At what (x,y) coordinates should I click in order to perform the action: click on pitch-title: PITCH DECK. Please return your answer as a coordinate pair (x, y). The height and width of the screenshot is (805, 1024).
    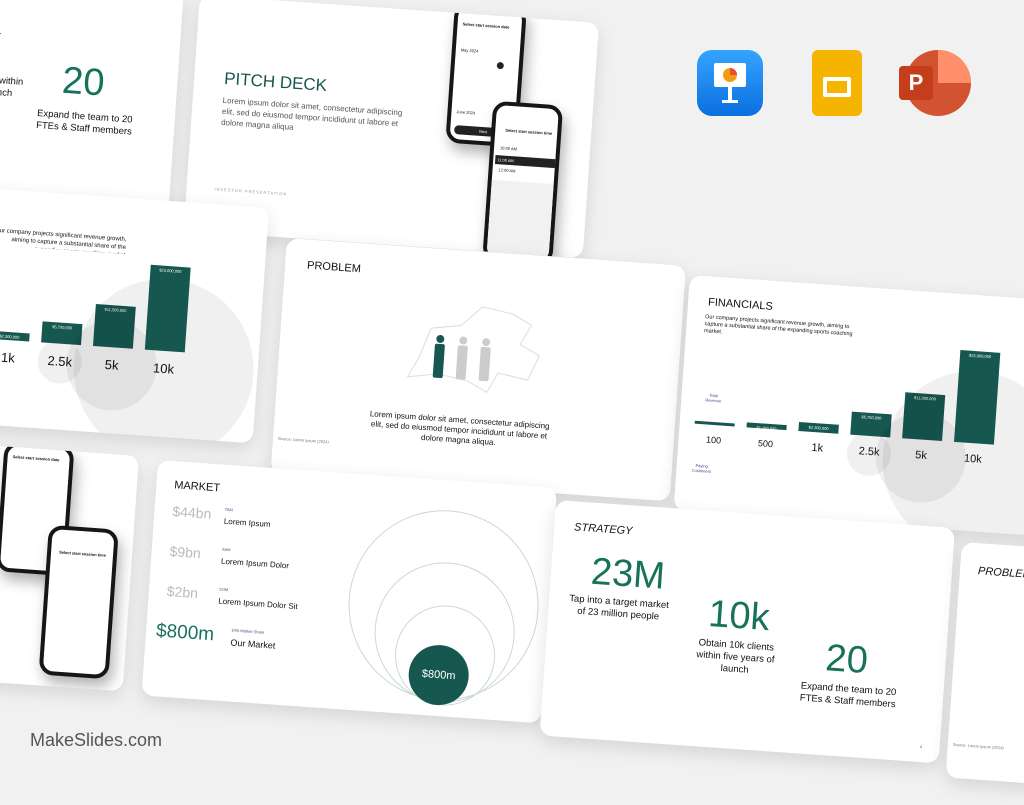
    Looking at the image, I should click on (275, 82).